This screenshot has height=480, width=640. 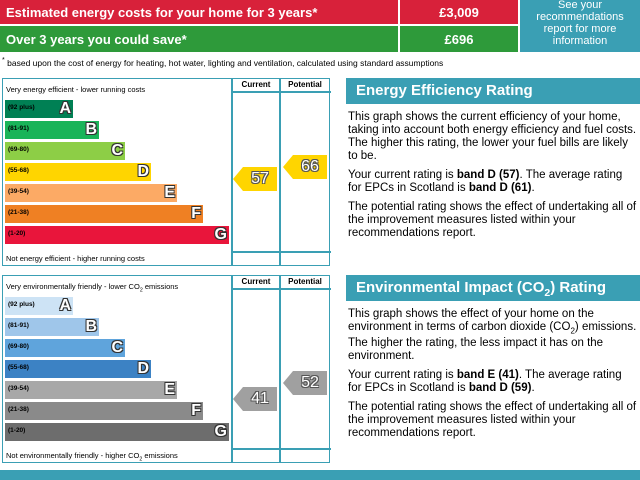 I want to click on rating-value: 57, so click(x=260, y=179).